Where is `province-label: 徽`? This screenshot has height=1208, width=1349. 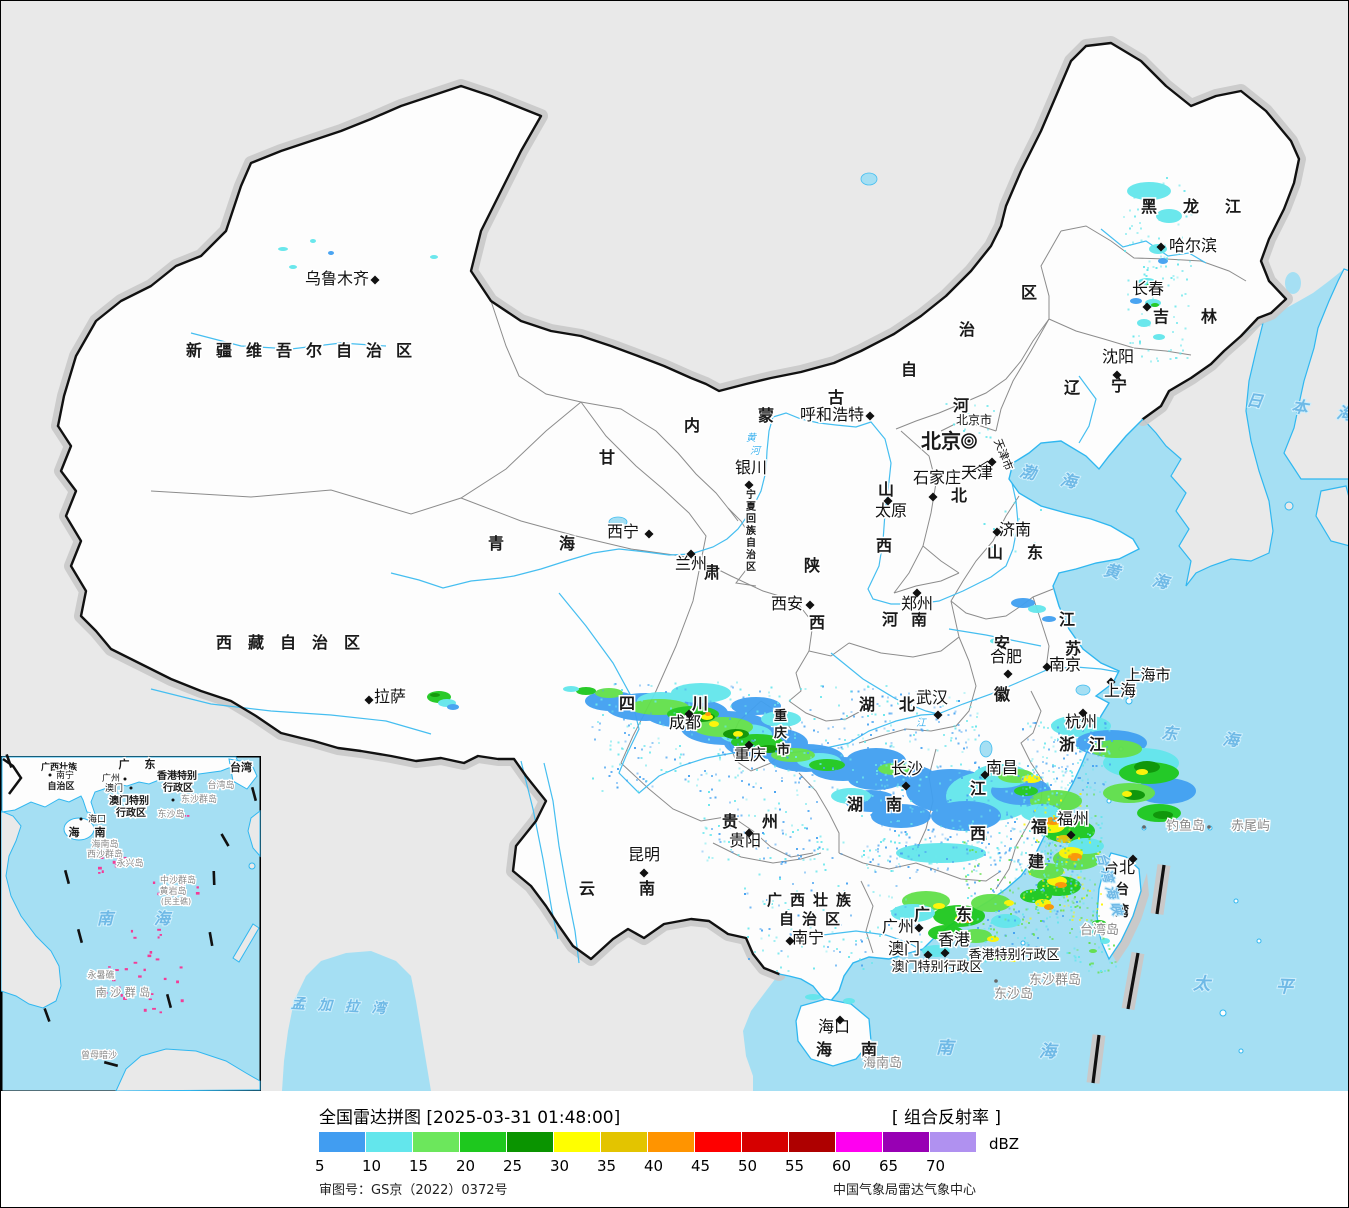 province-label: 徽 is located at coordinates (1002, 694).